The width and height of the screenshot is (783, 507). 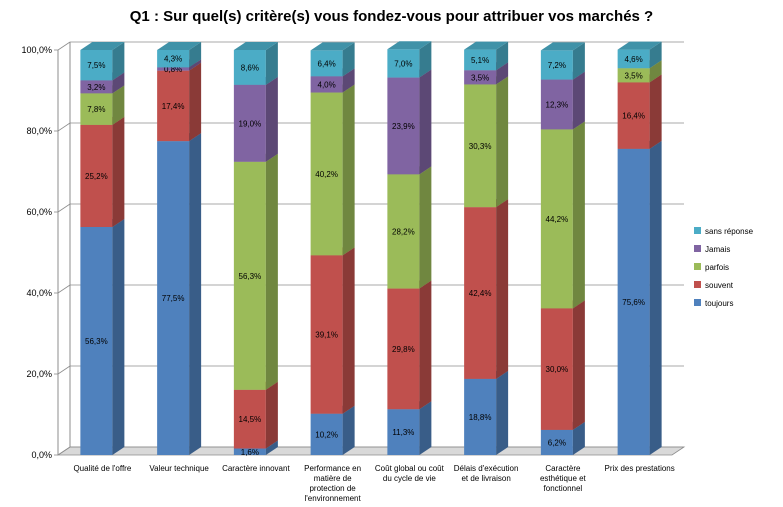 I want to click on legend-swatch-toujours, so click(x=697, y=302).